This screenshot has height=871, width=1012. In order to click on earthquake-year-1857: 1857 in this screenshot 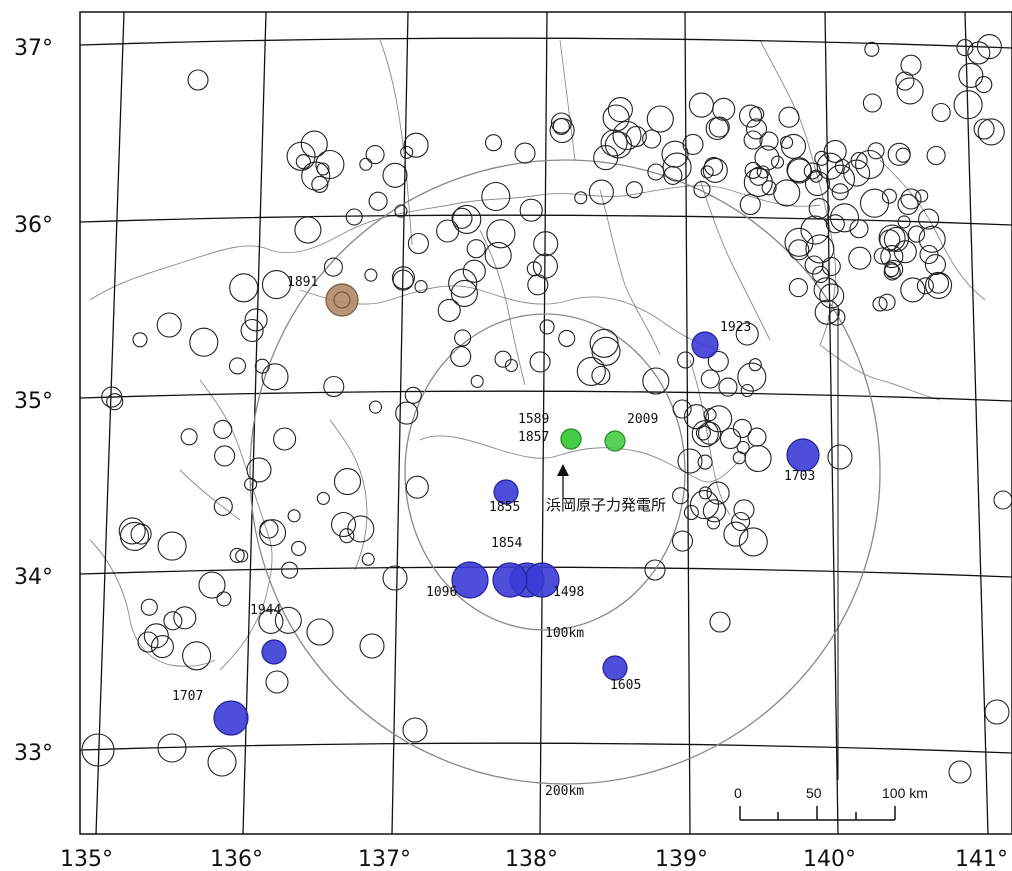, I will do `click(533, 437)`.